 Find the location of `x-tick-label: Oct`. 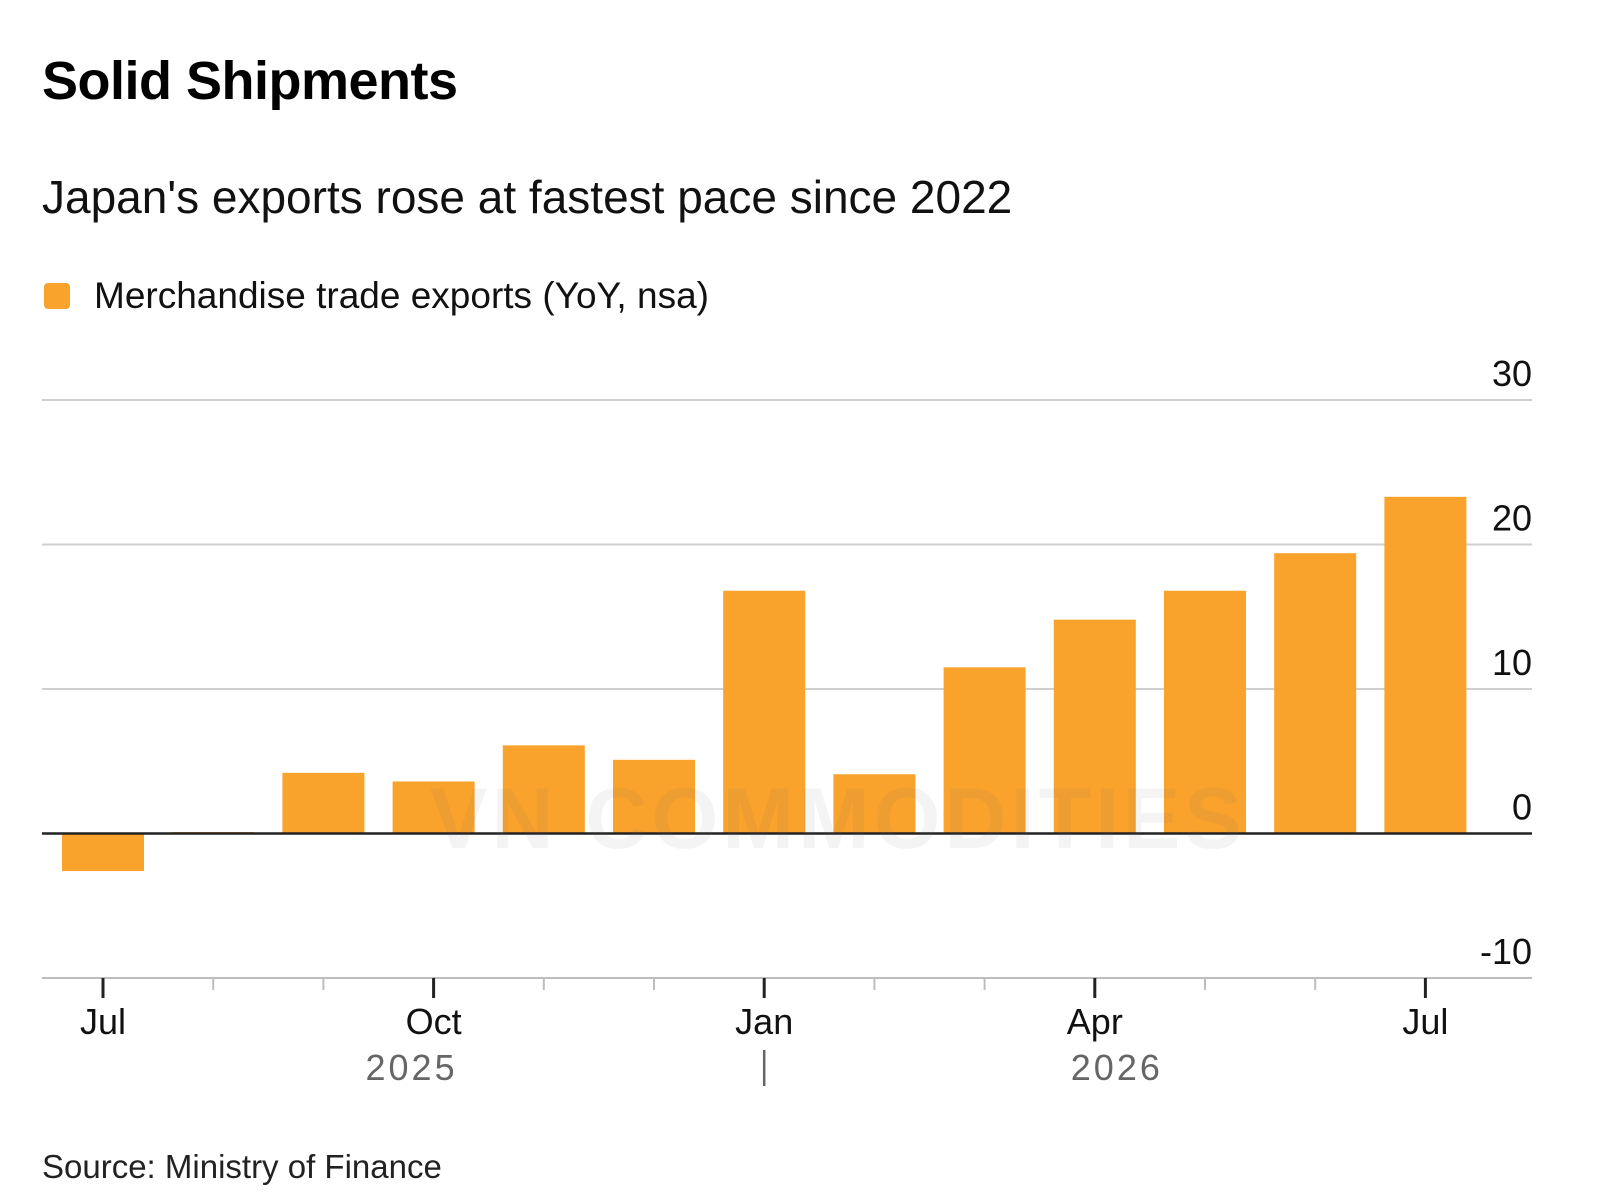

x-tick-label: Oct is located at coordinates (434, 1021).